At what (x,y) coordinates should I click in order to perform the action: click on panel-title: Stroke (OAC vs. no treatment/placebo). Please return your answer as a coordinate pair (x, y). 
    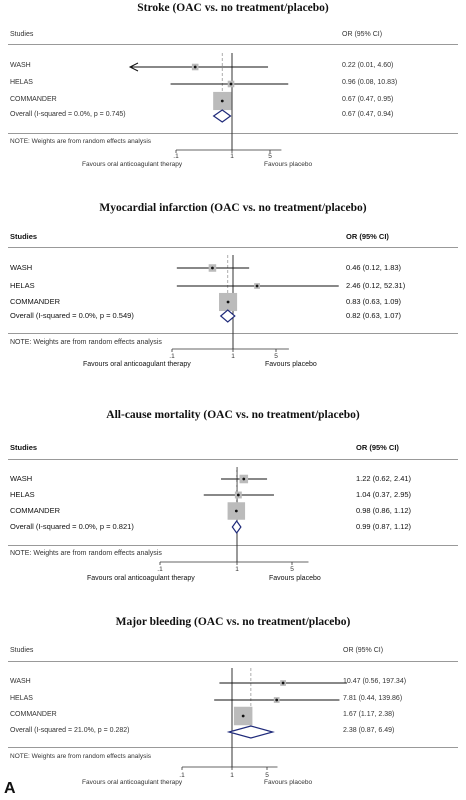
    Looking at the image, I should click on (233, 8).